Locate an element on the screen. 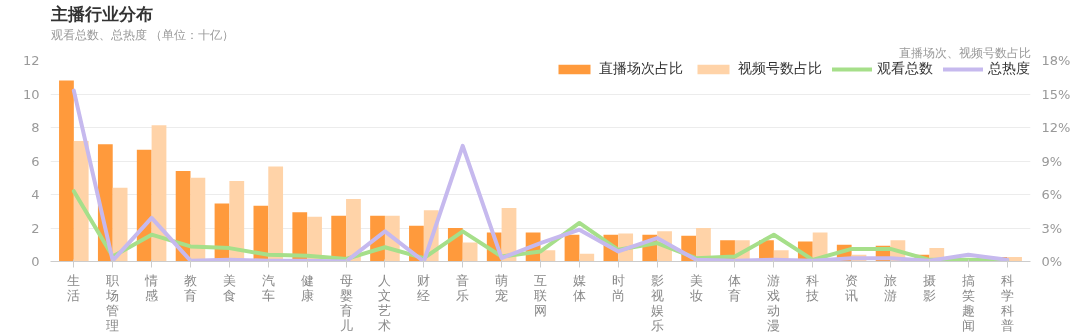 The width and height of the screenshot is (1080, 335). legend-label: 总热度 is located at coordinates (1009, 69).